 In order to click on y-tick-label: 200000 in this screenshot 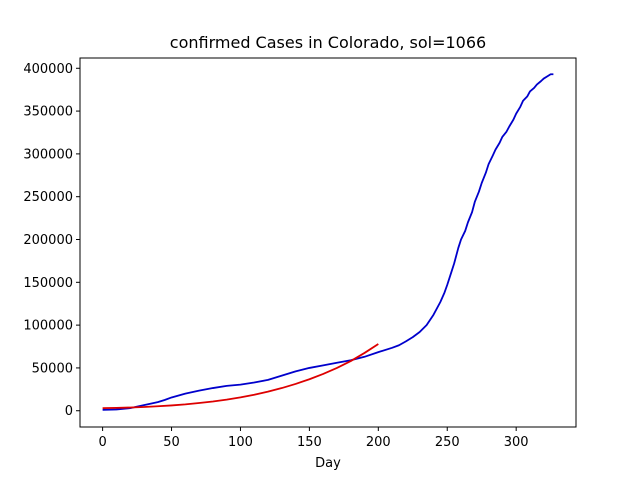, I will do `click(48, 240)`.